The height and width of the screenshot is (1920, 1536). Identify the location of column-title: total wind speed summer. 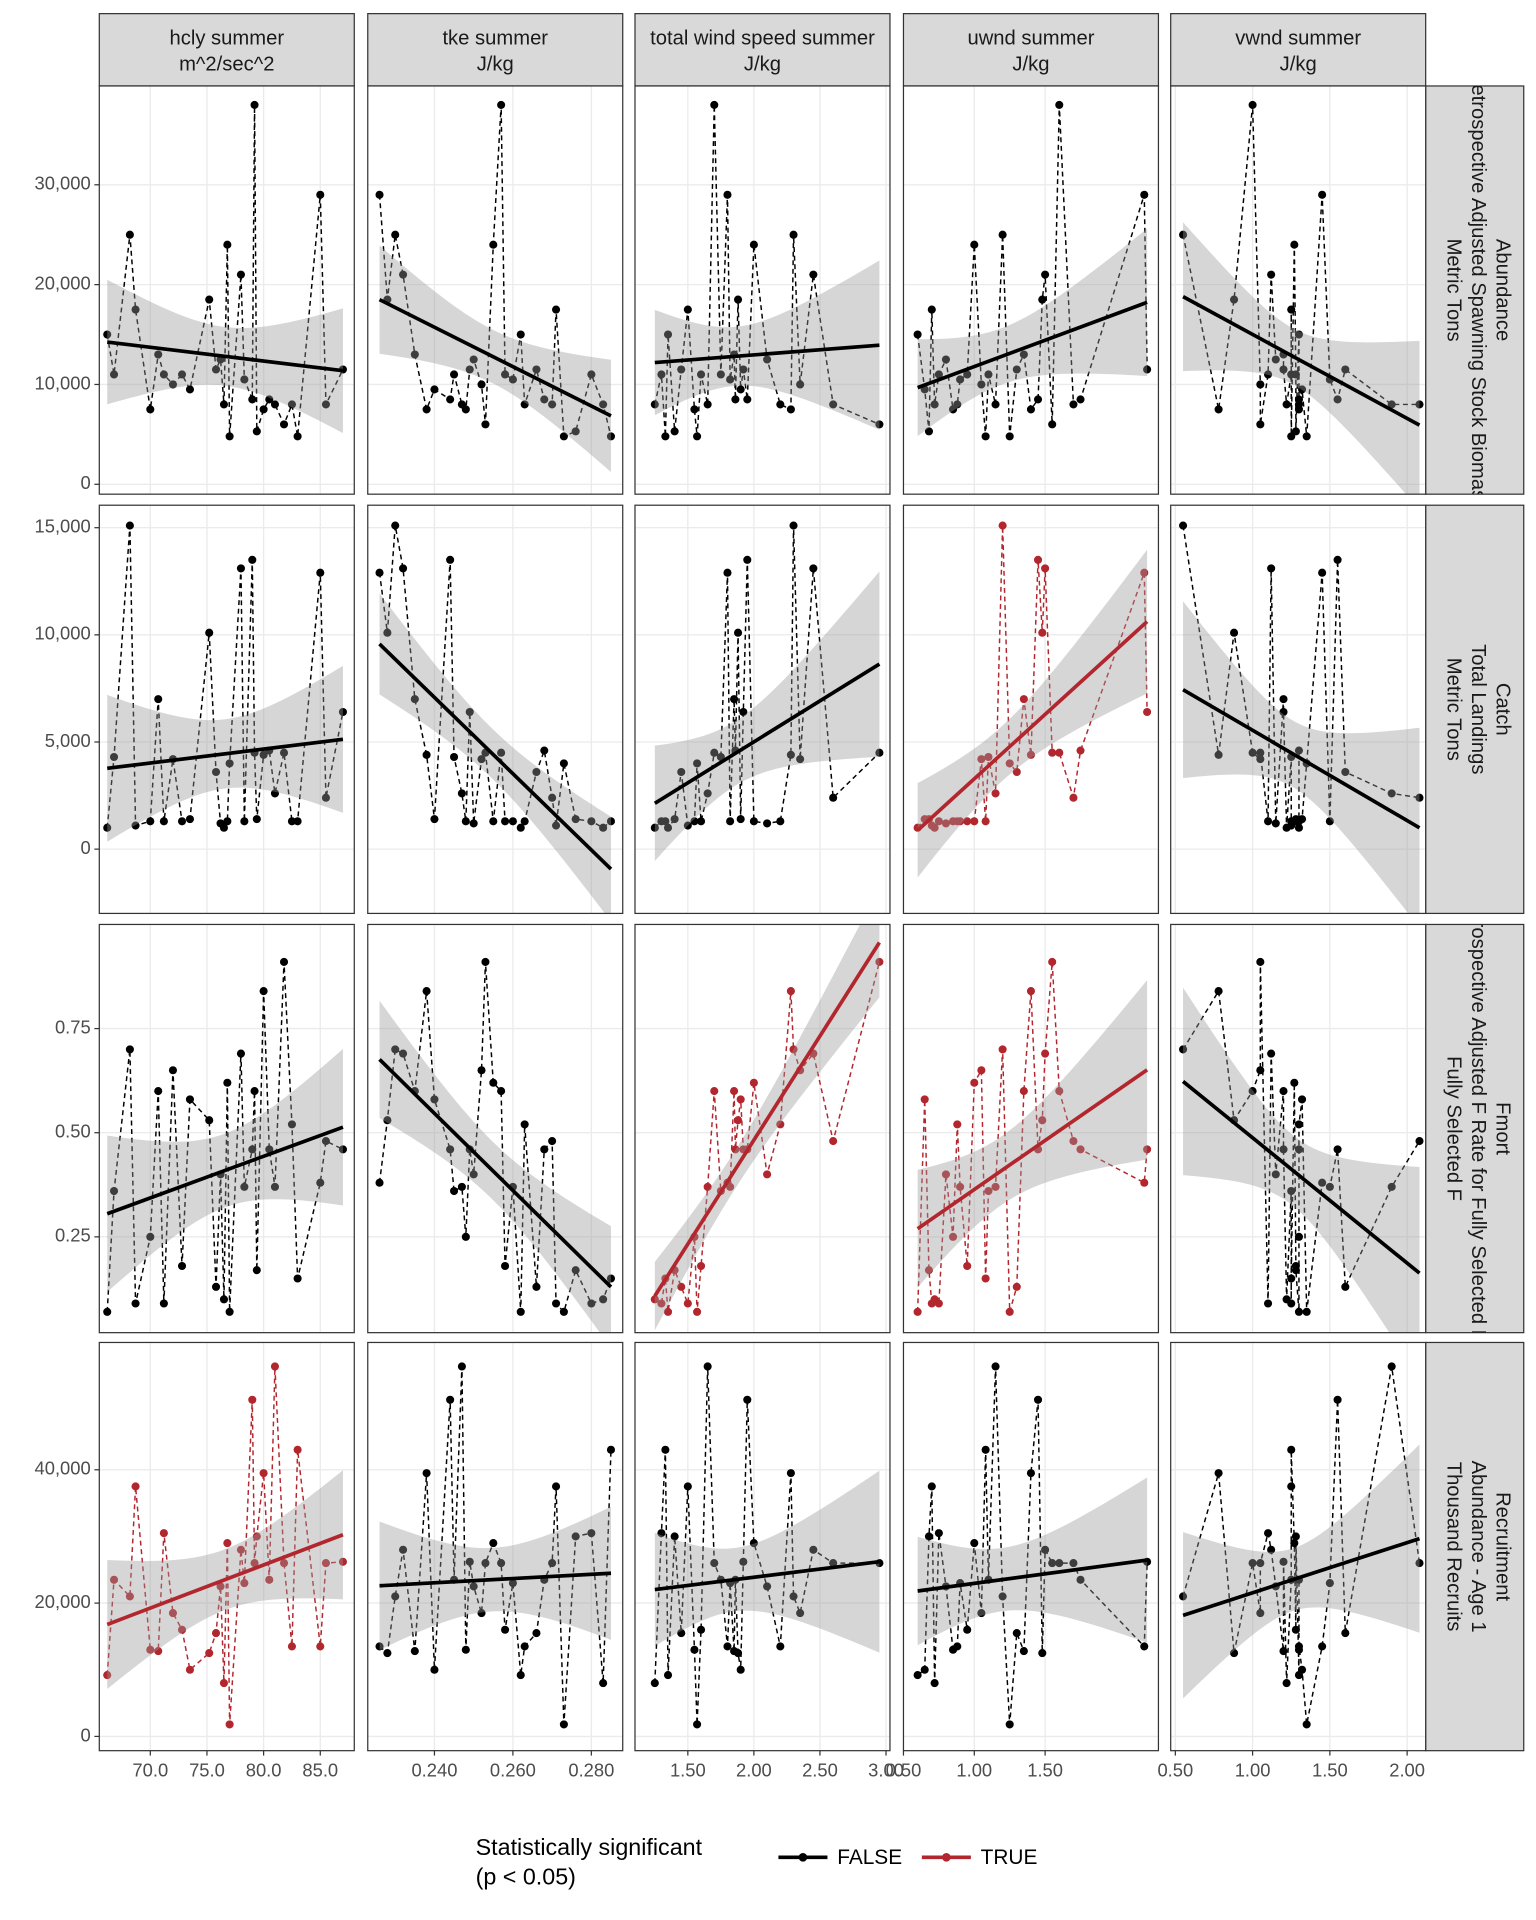
(762, 39).